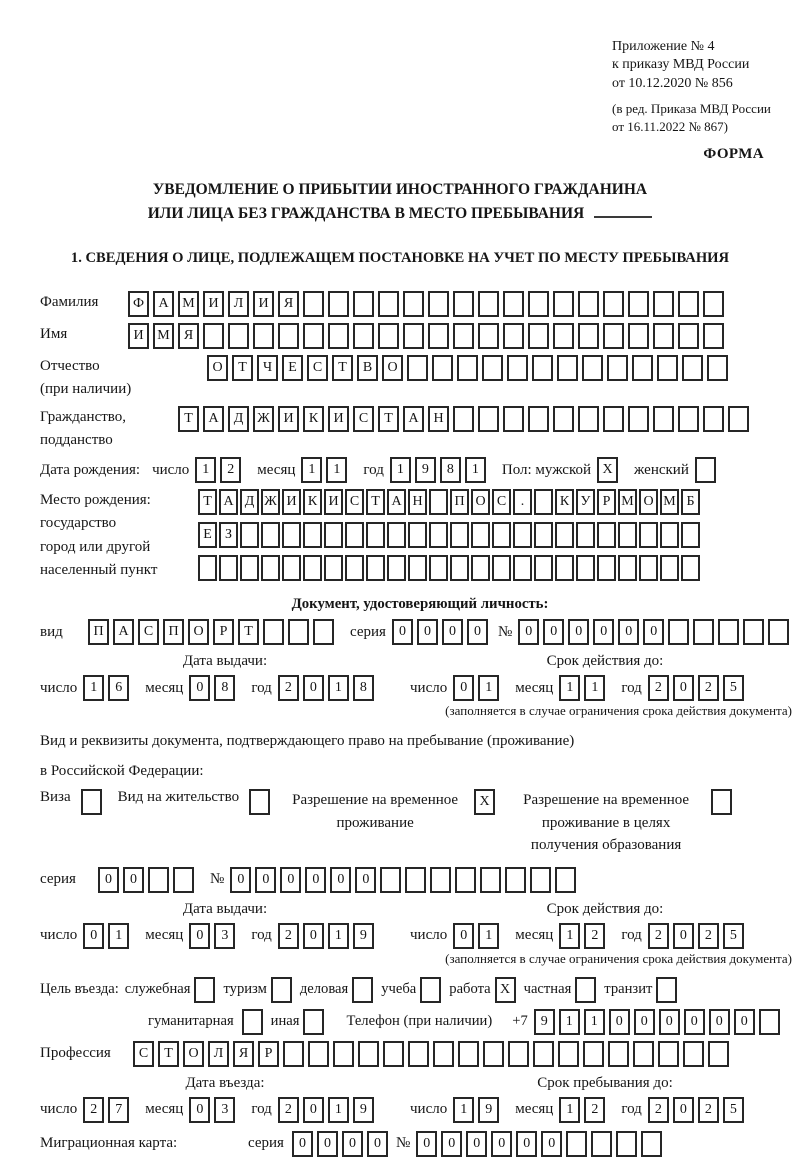 This screenshot has width=800, height=1163. What do you see at coordinates (586, 989) in the screenshot?
I see `purpose-private-checkbox` at bounding box center [586, 989].